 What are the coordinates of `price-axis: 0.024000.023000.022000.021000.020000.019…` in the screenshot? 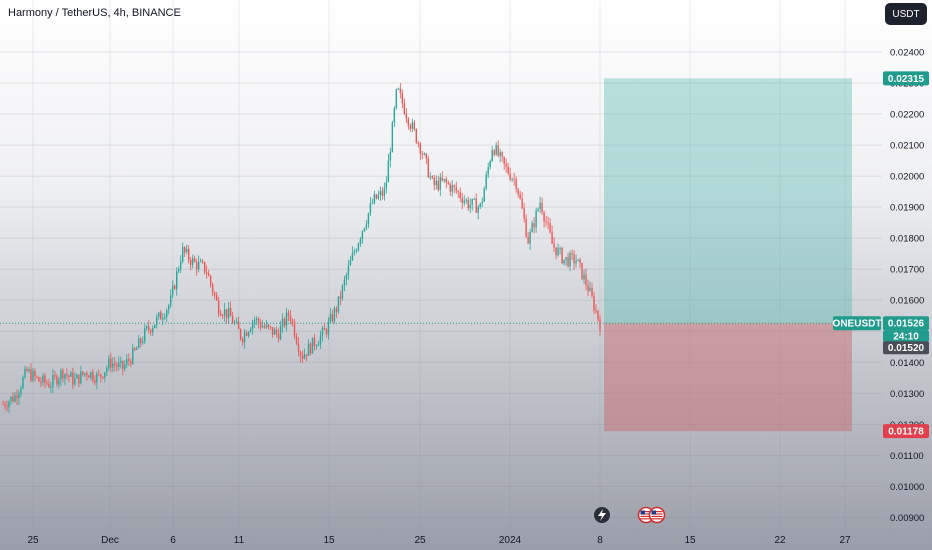 It's located at (907, 286).